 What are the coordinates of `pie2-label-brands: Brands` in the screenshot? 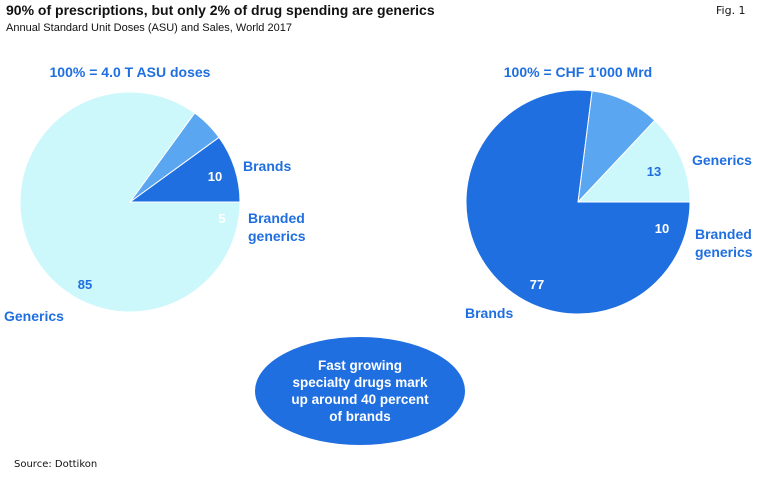 It's located at (489, 313).